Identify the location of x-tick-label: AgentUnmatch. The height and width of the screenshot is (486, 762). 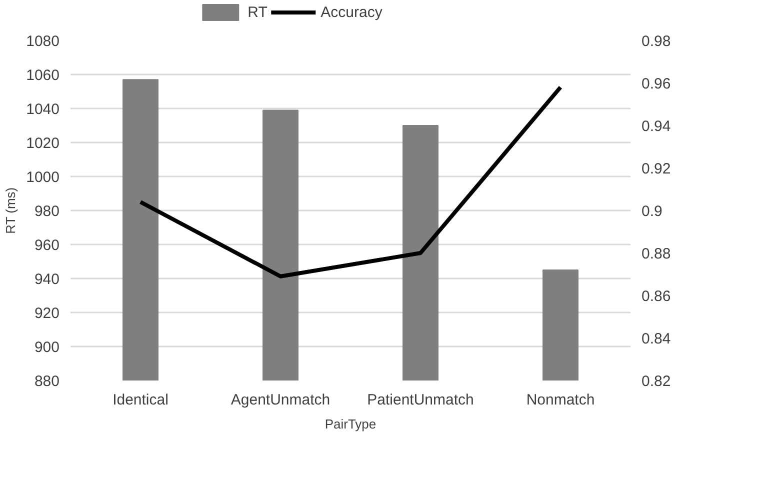
(280, 400).